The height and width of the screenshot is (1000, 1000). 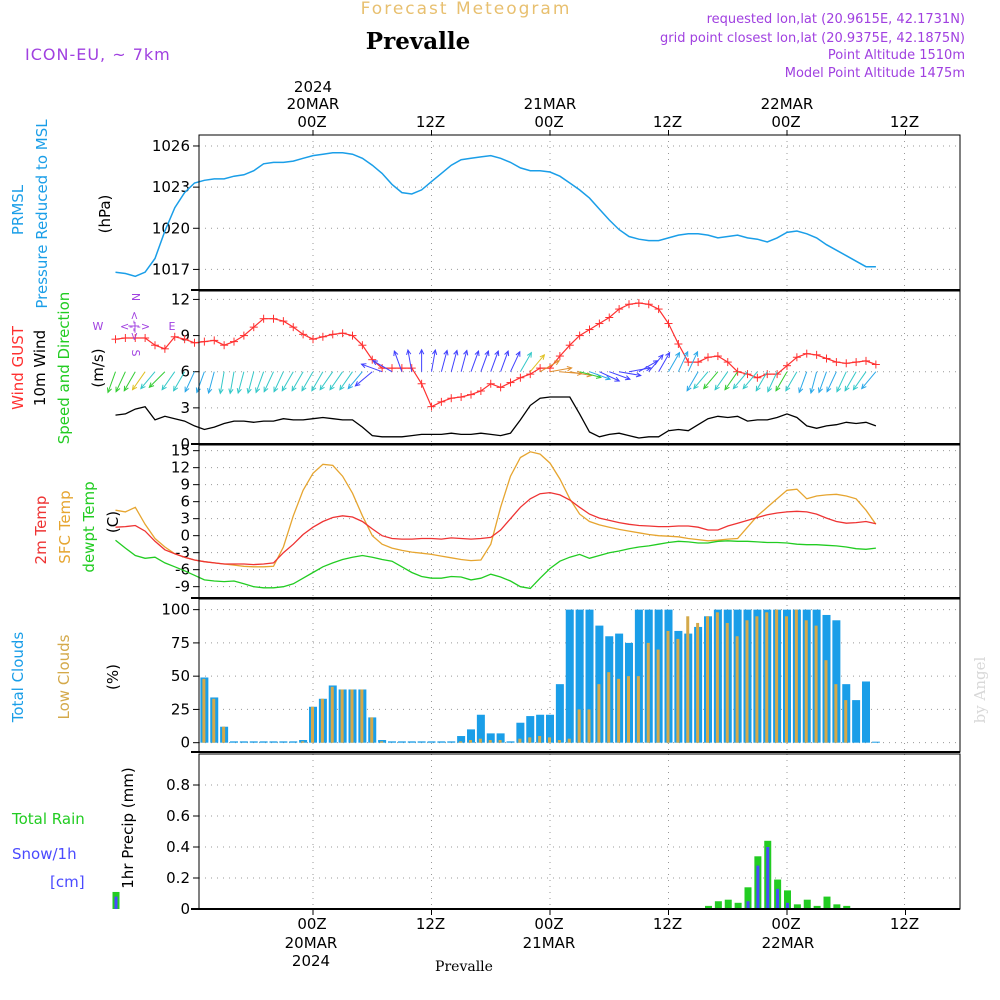 What do you see at coordinates (128, 827) in the screenshot?
I see `precip-unit: 1hr Precip (mm)` at bounding box center [128, 827].